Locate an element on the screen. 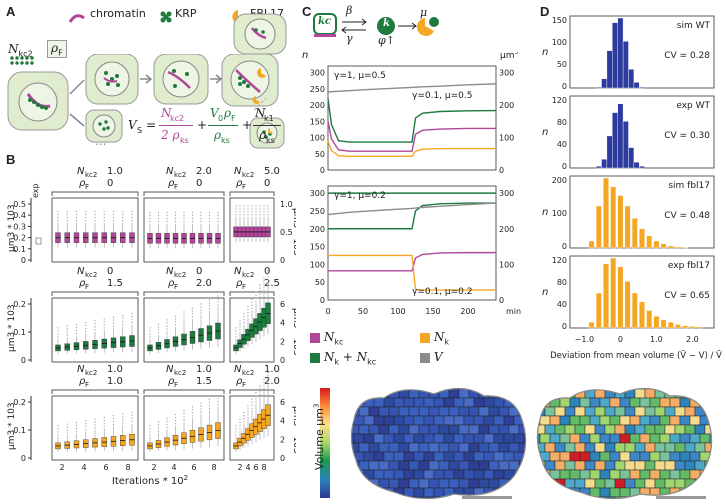 The image size is (726, 504). header-n-sub: kc2 is located at coordinates (91, 175).